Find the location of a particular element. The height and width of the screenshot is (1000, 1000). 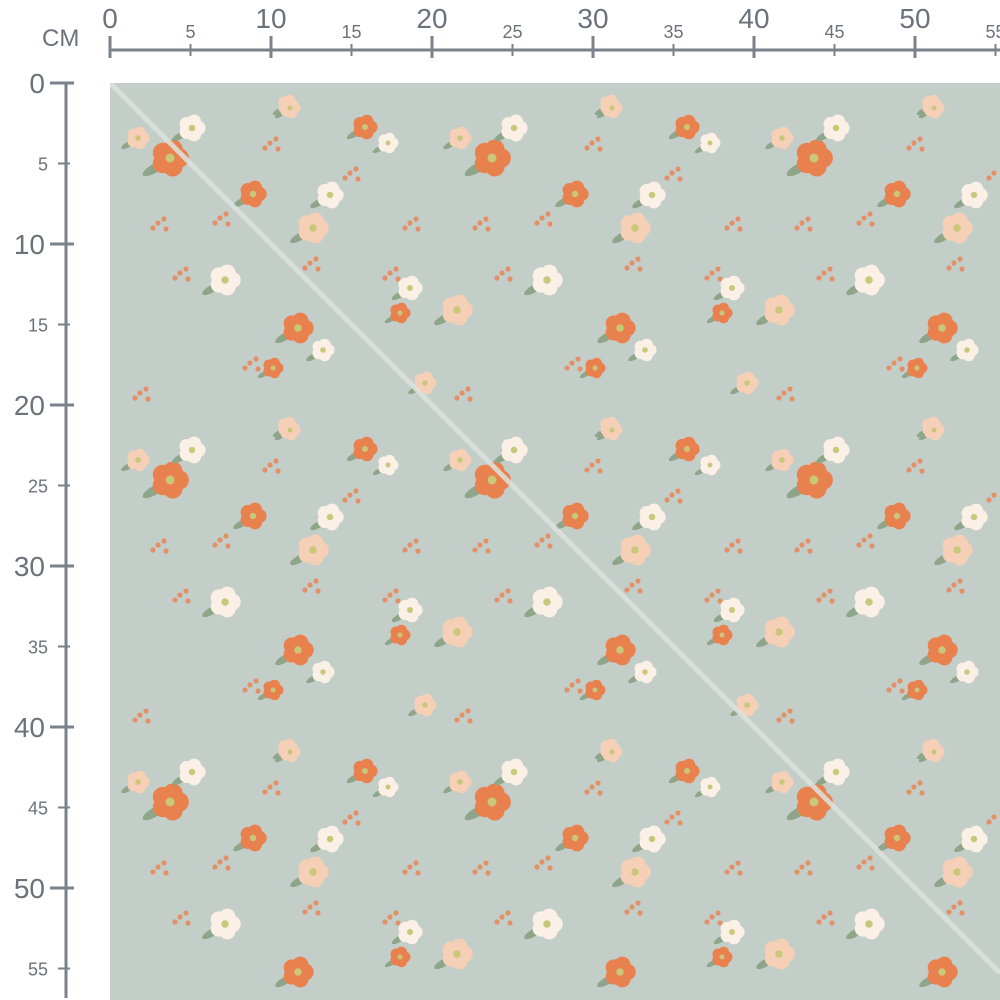

ruler-label: 55 is located at coordinates (992, 32).